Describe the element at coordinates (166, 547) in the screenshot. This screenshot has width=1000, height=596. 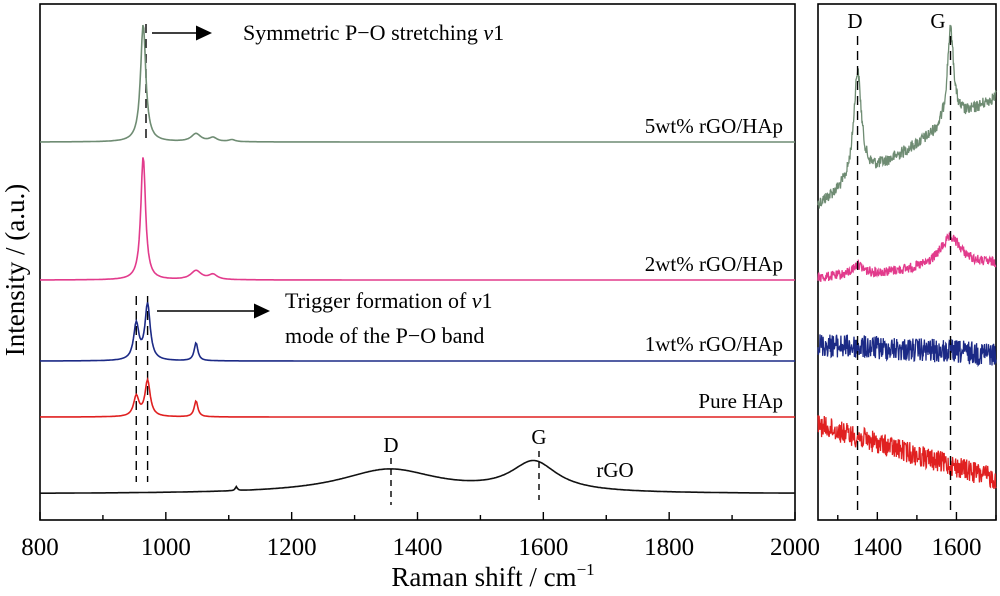
I see `x-tick-label-1000: 1000` at that location.